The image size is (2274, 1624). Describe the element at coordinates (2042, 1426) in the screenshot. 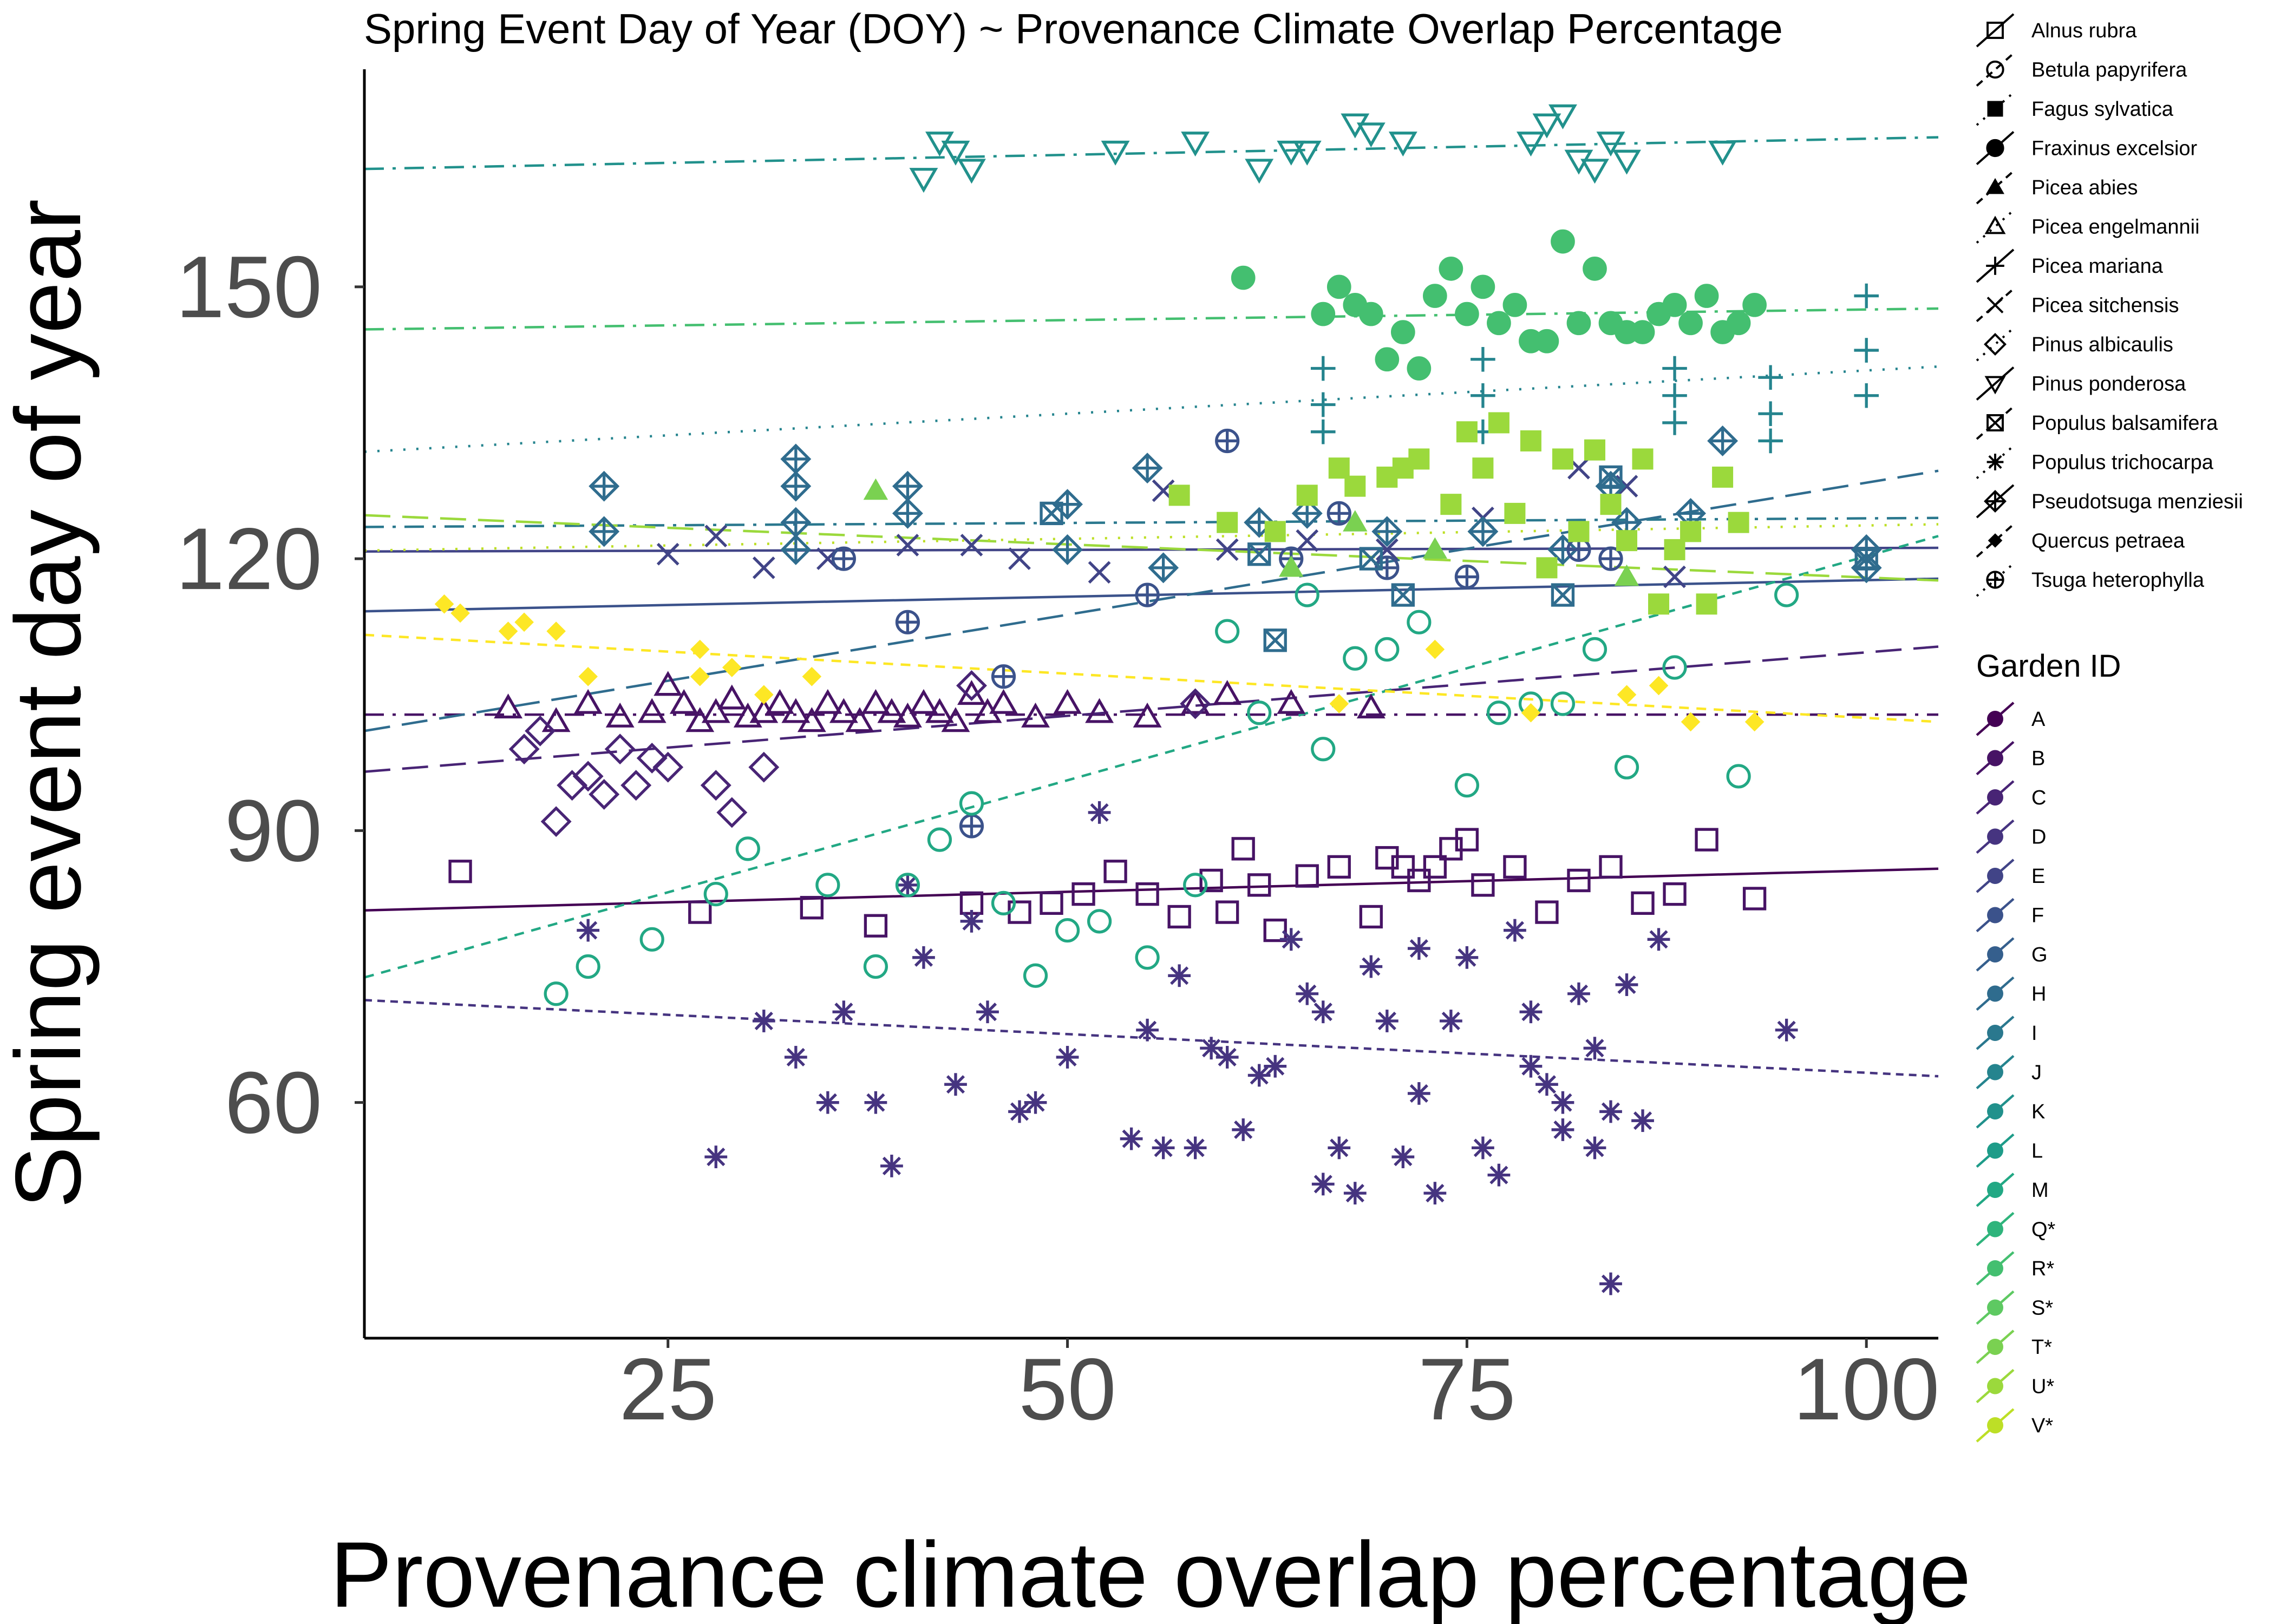

I see `garden-legend-label: V*` at that location.